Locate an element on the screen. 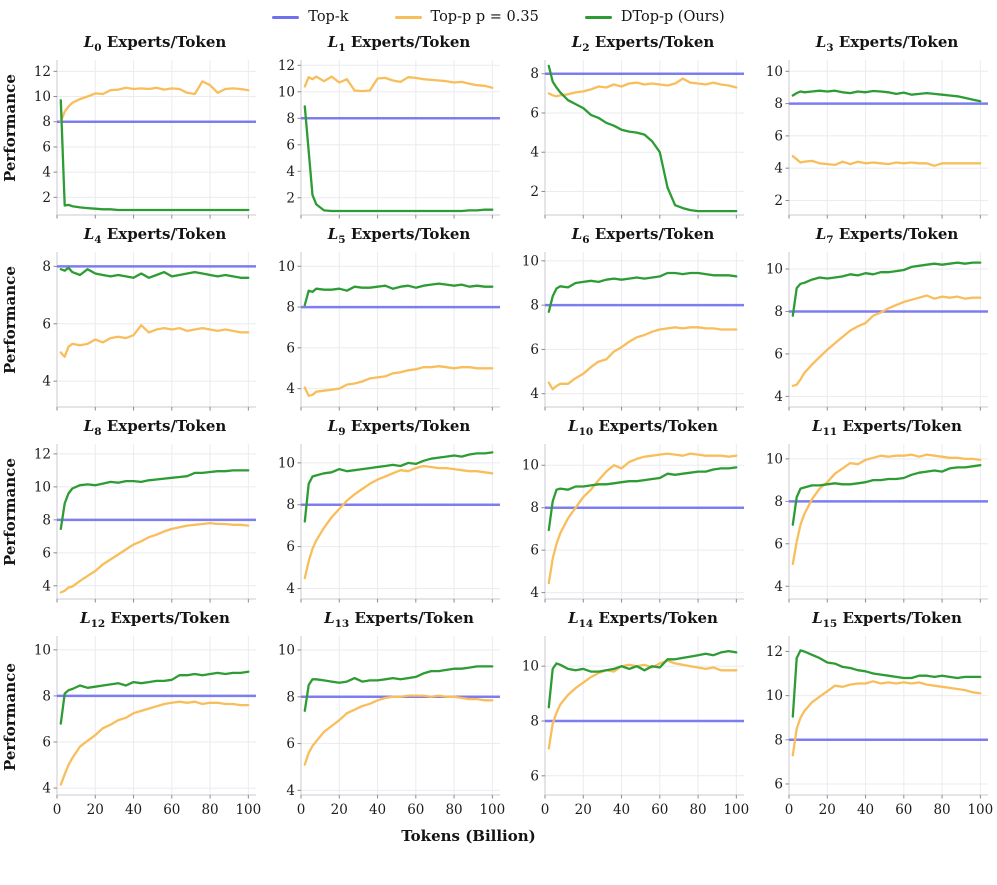 This screenshot has height=885, width=997. subplot-title: L8 Experts/Token is located at coordinates (155, 427).